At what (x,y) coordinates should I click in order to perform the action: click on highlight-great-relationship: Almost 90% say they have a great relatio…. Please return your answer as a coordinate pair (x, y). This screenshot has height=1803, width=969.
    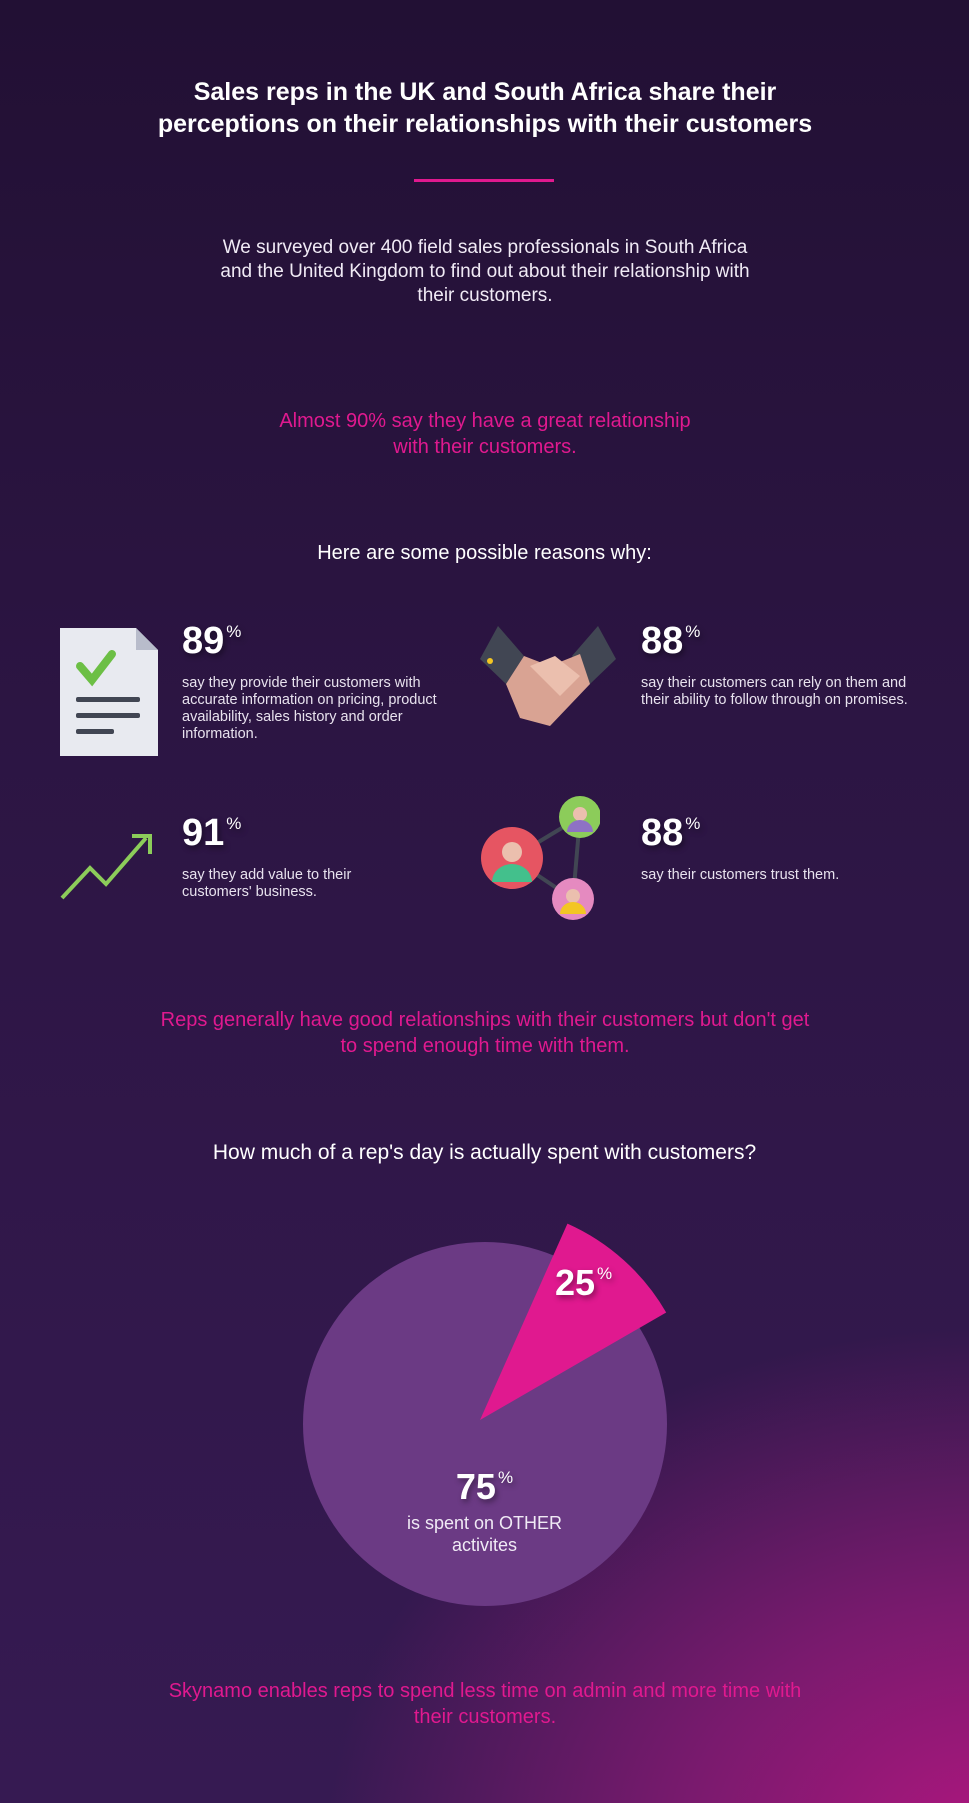
    Looking at the image, I should click on (485, 434).